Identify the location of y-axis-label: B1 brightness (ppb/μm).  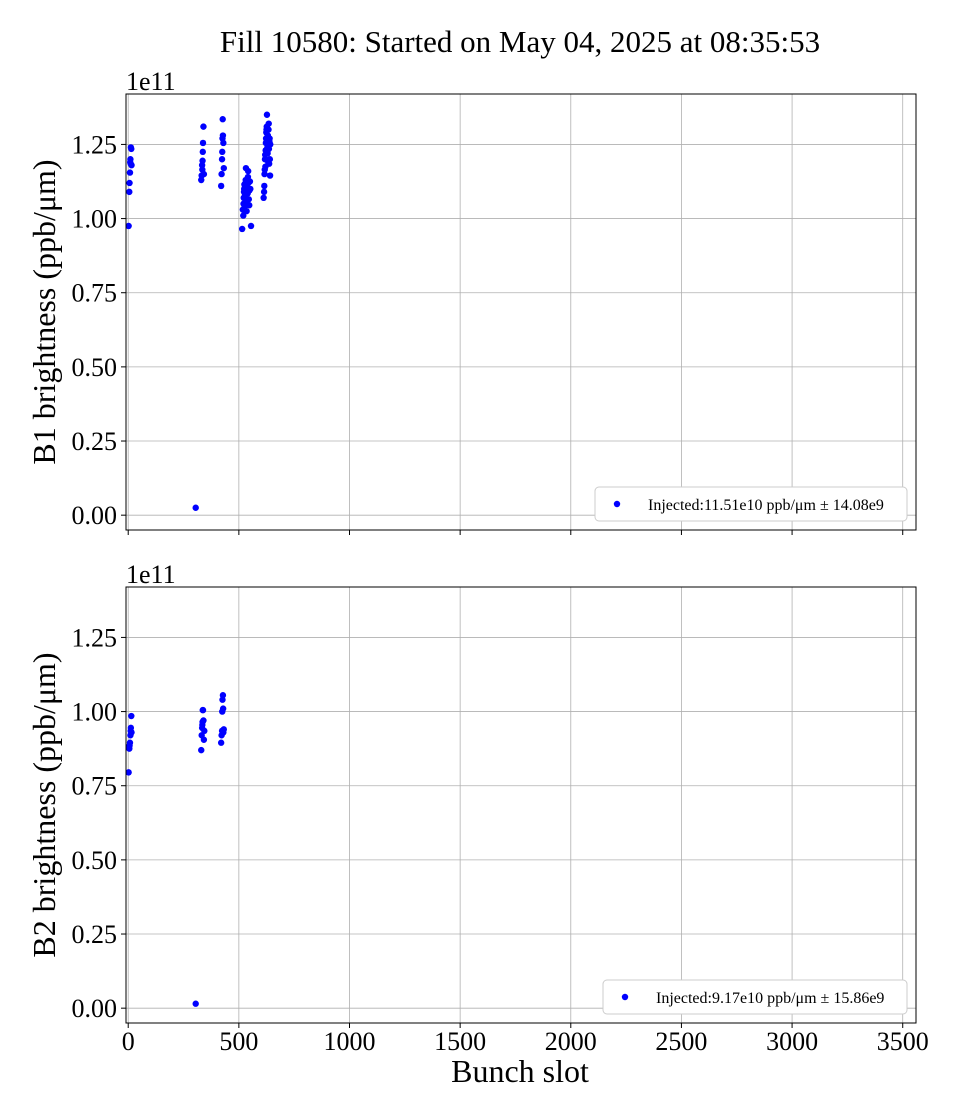
(44, 311).